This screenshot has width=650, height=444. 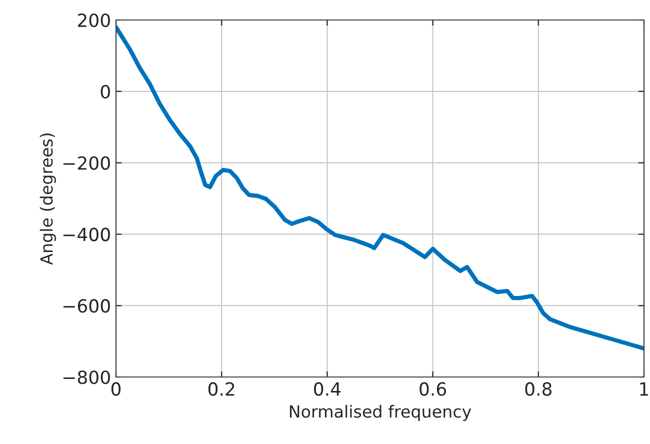 I want to click on y-axis-title: Angle (degrees), so click(x=48, y=199).